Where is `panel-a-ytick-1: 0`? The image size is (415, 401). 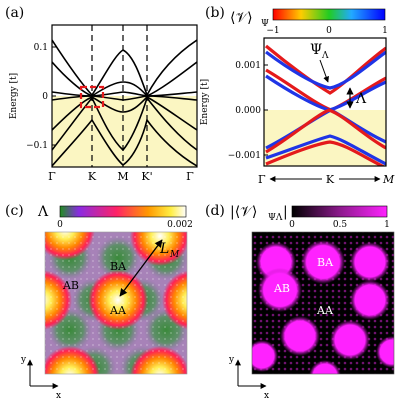 panel-a-ytick-1: 0 is located at coordinates (45, 97).